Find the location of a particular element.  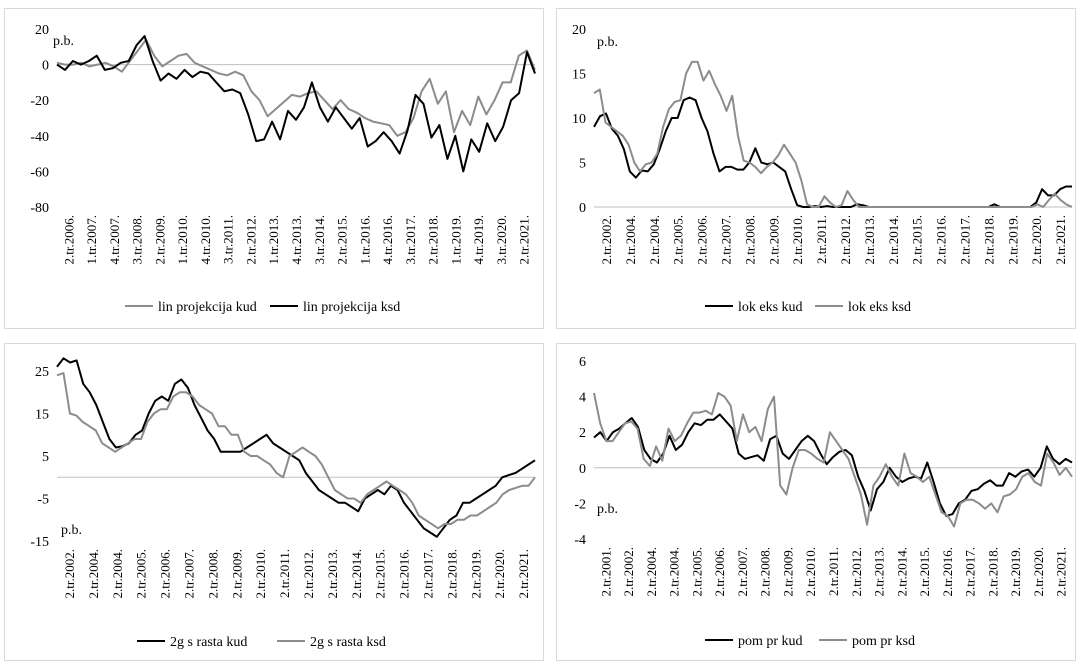

y-tick-label: -20 is located at coordinates (39, 101).